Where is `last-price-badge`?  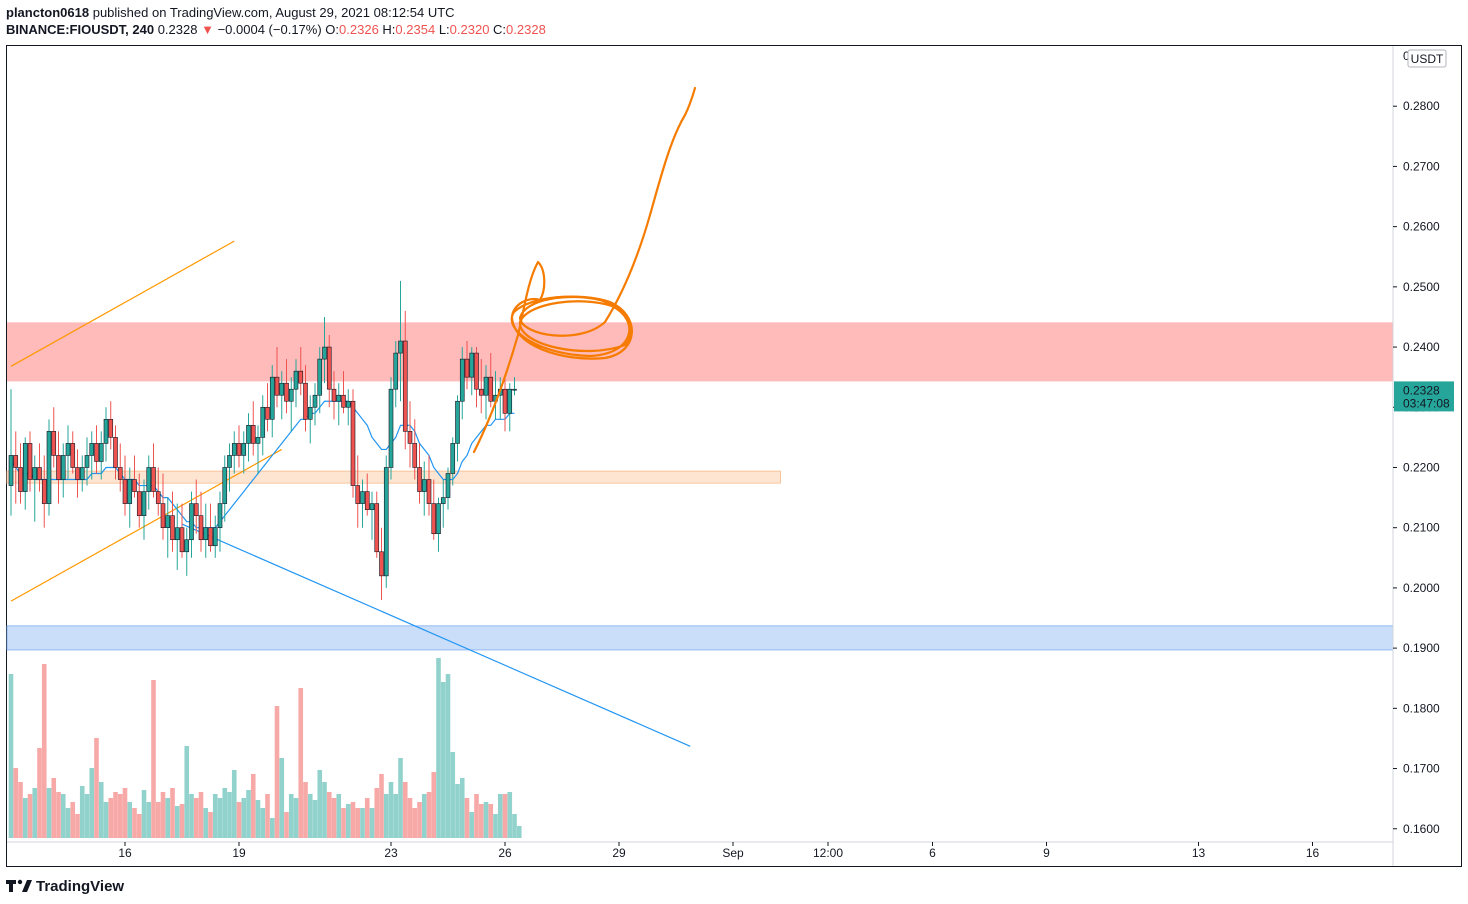
last-price-badge is located at coordinates (1424, 396).